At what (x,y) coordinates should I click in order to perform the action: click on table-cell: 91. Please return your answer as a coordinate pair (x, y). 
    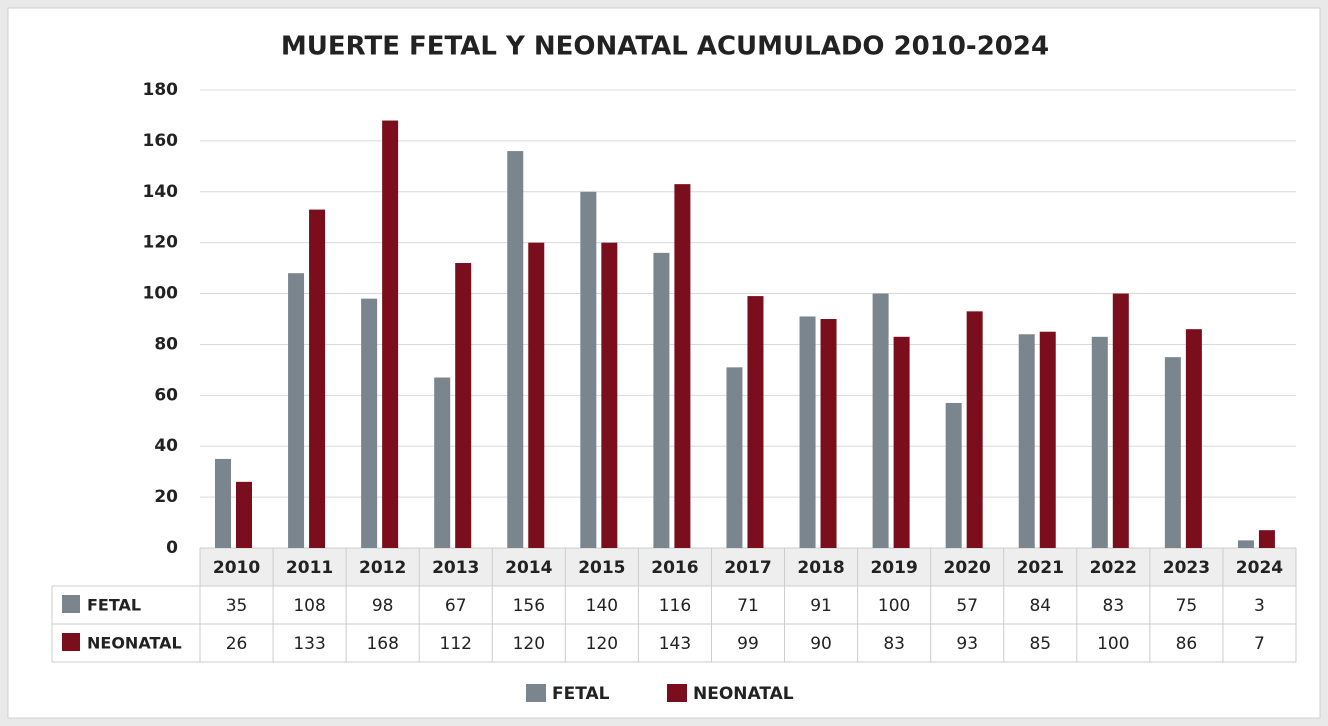
    Looking at the image, I should click on (821, 606).